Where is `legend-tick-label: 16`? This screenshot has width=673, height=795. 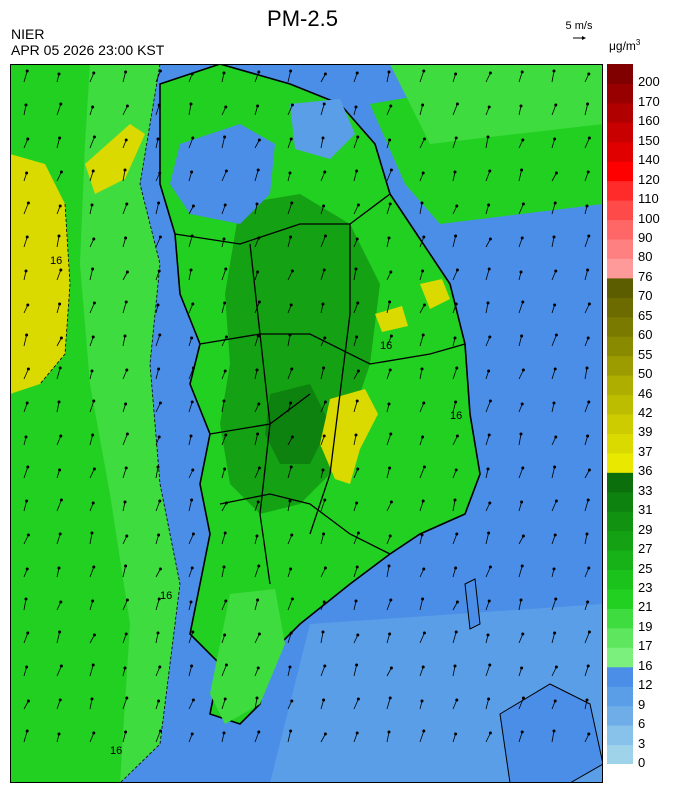
legend-tick-label: 16 is located at coordinates (645, 665).